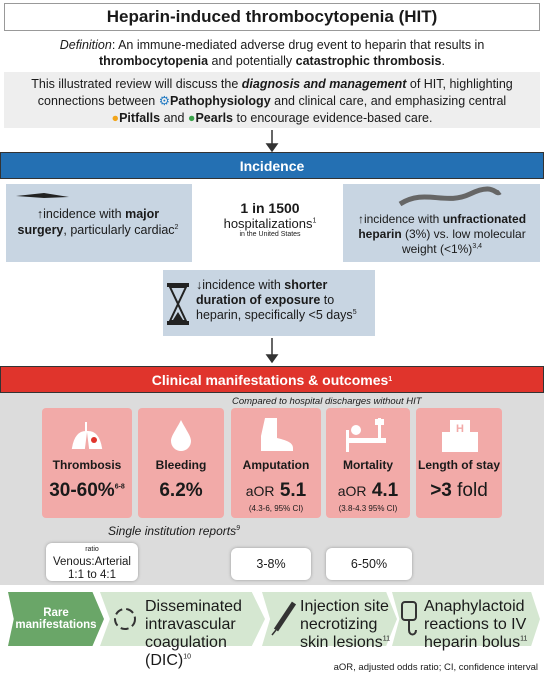 The width and height of the screenshot is (544, 680). I want to click on ratio-box: ratio Venous:Arterial 1:1 to 4:1, so click(92, 562).